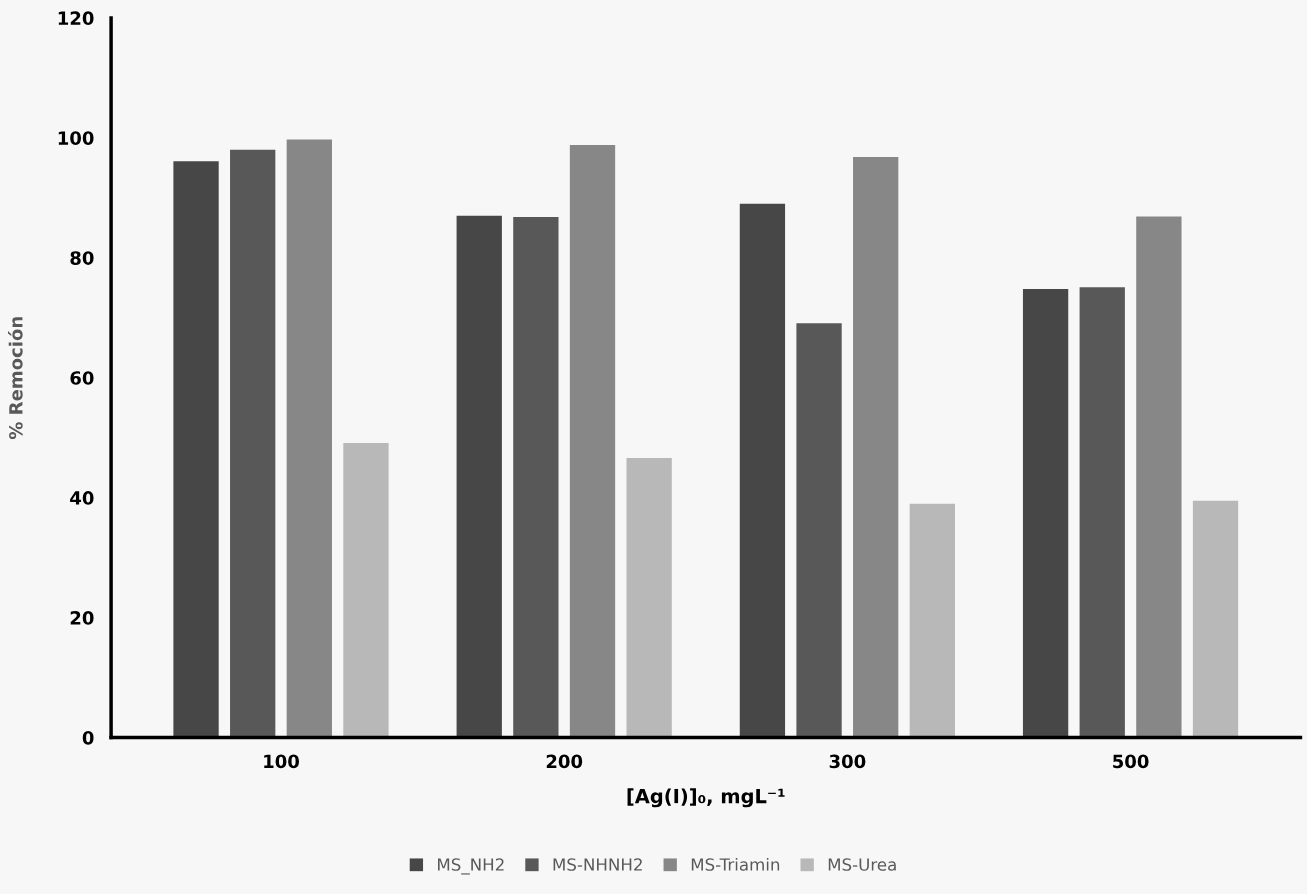 The width and height of the screenshot is (1307, 894). Describe the element at coordinates (76, 18) in the screenshot. I see `y-tick-label: 120` at that location.